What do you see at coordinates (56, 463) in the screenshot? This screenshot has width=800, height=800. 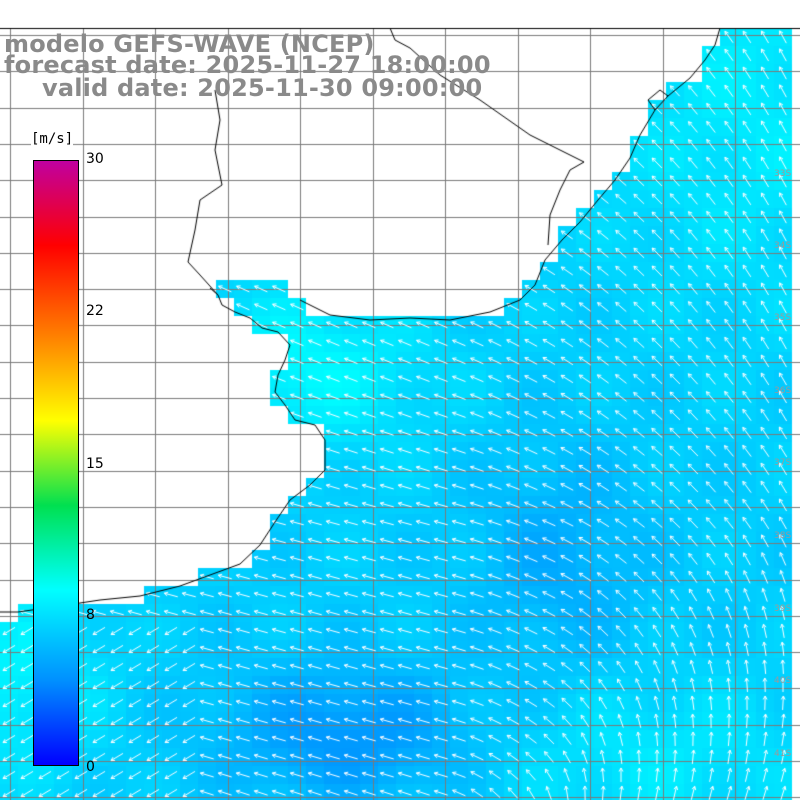 I see `colorbar` at bounding box center [56, 463].